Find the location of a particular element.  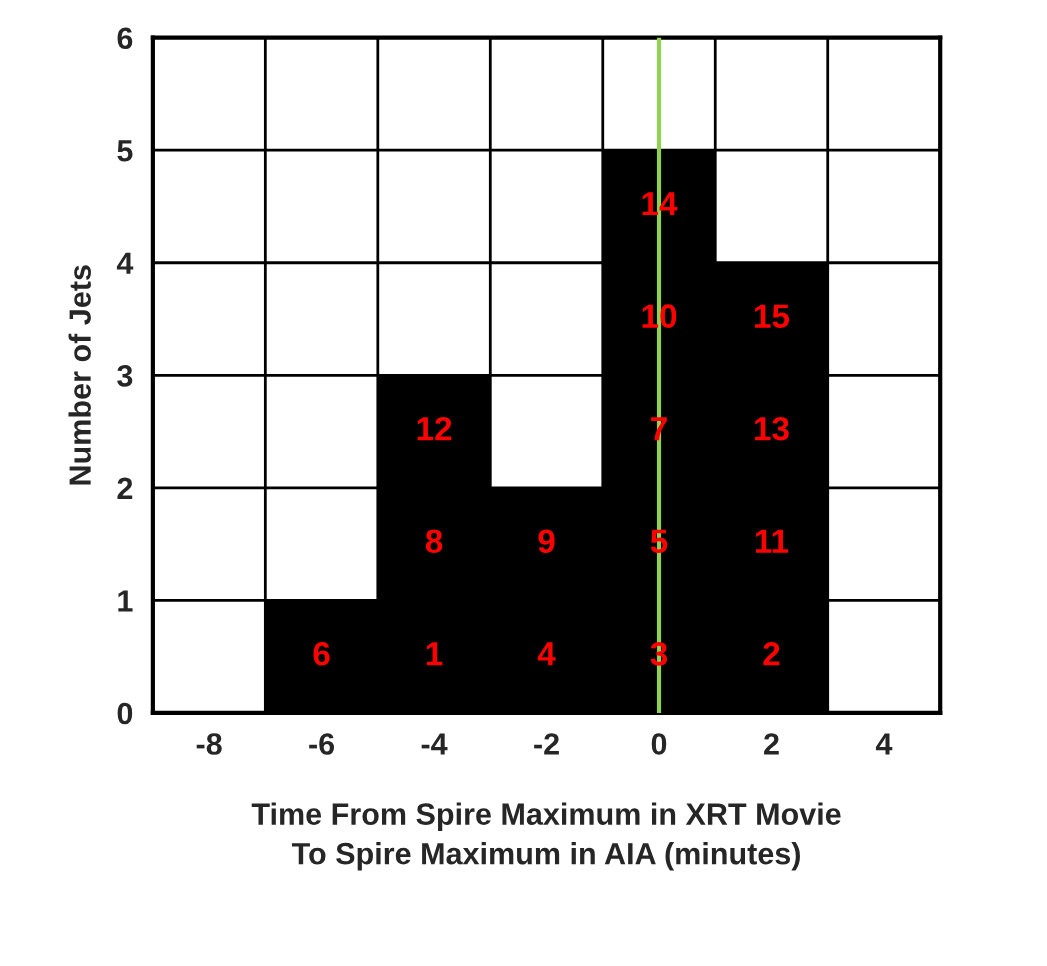

x-tick-label: 4 is located at coordinates (884, 744).